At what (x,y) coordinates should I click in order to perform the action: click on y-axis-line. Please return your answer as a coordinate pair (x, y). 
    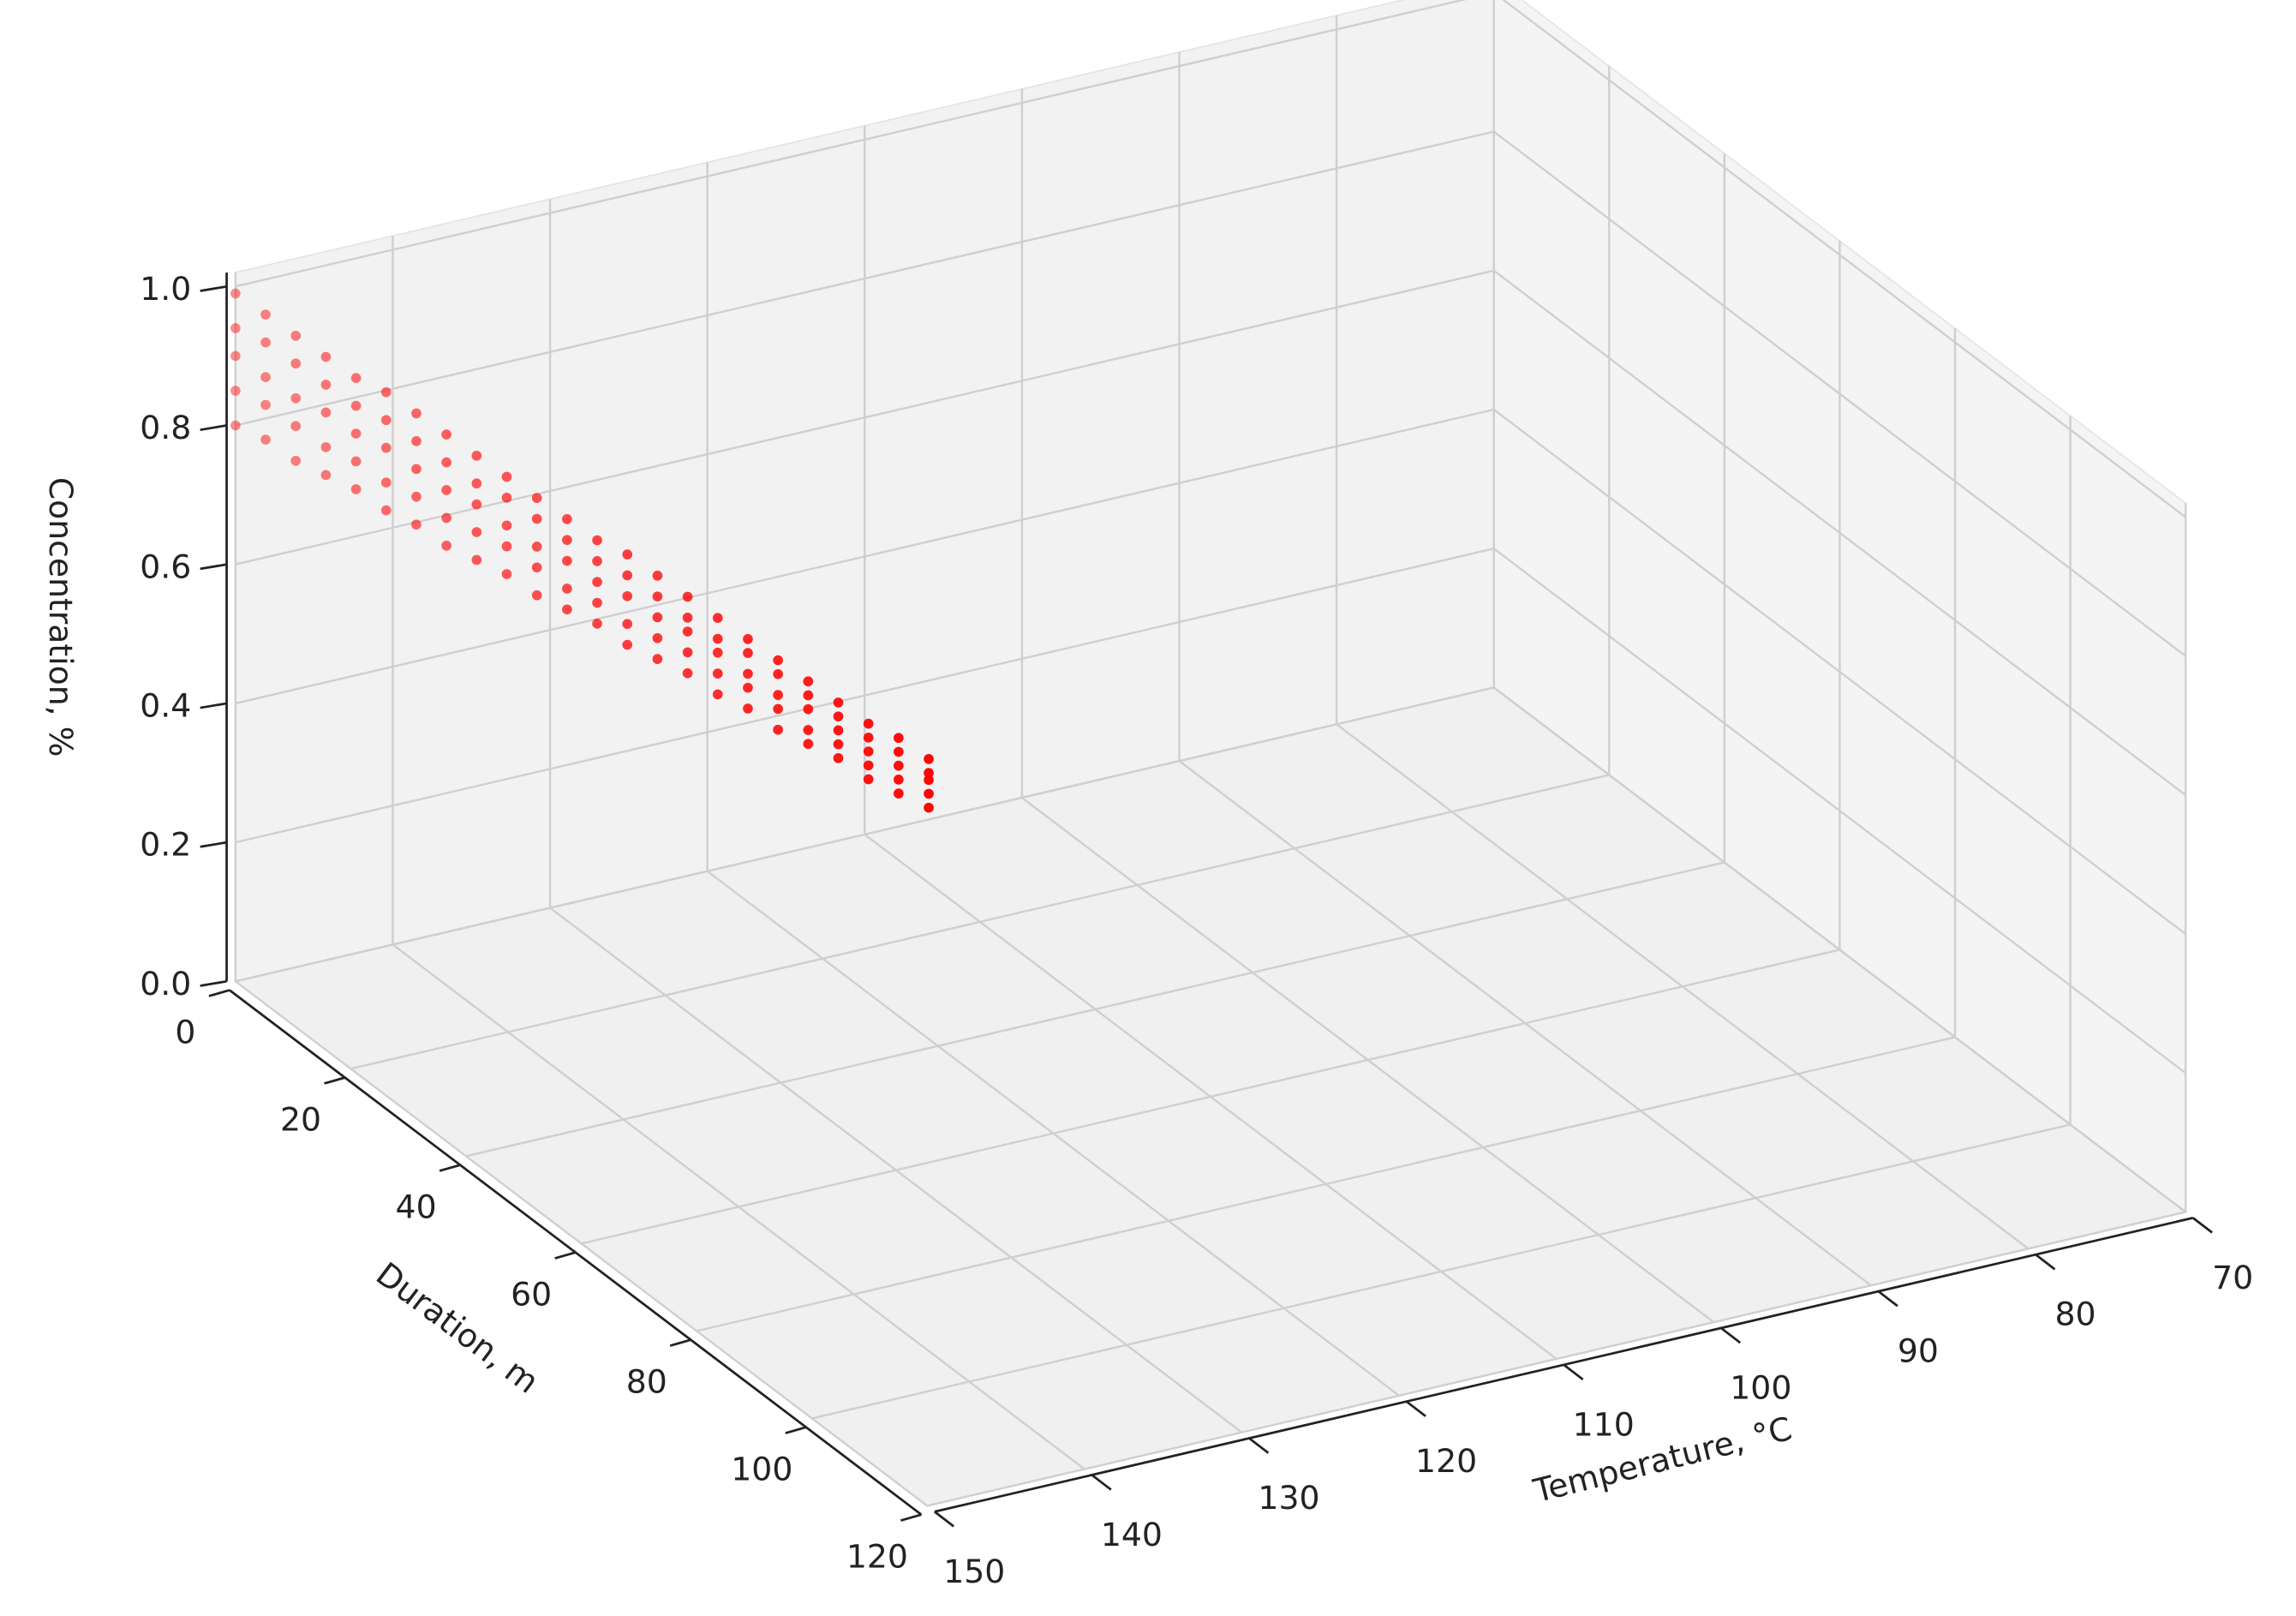
    Looking at the image, I should click on (576, 1253).